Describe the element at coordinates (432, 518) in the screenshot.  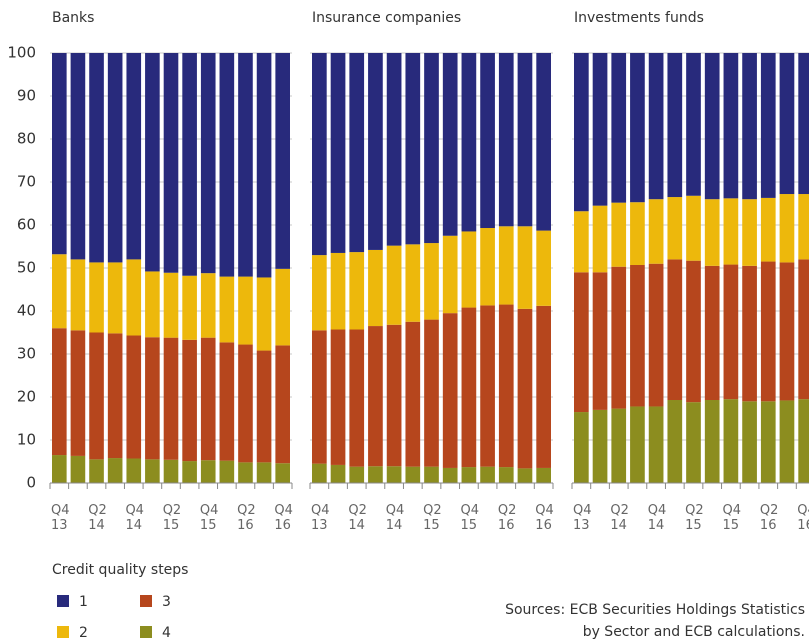
I see `x-tick-label: Q2 15` at that location.